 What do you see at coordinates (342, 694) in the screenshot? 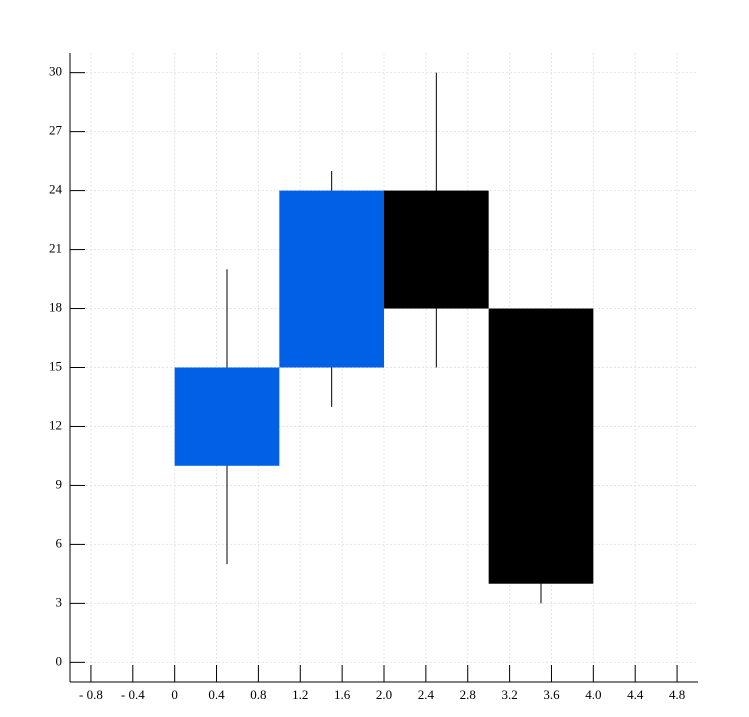
I see `x-tick-label: 1.6` at bounding box center [342, 694].